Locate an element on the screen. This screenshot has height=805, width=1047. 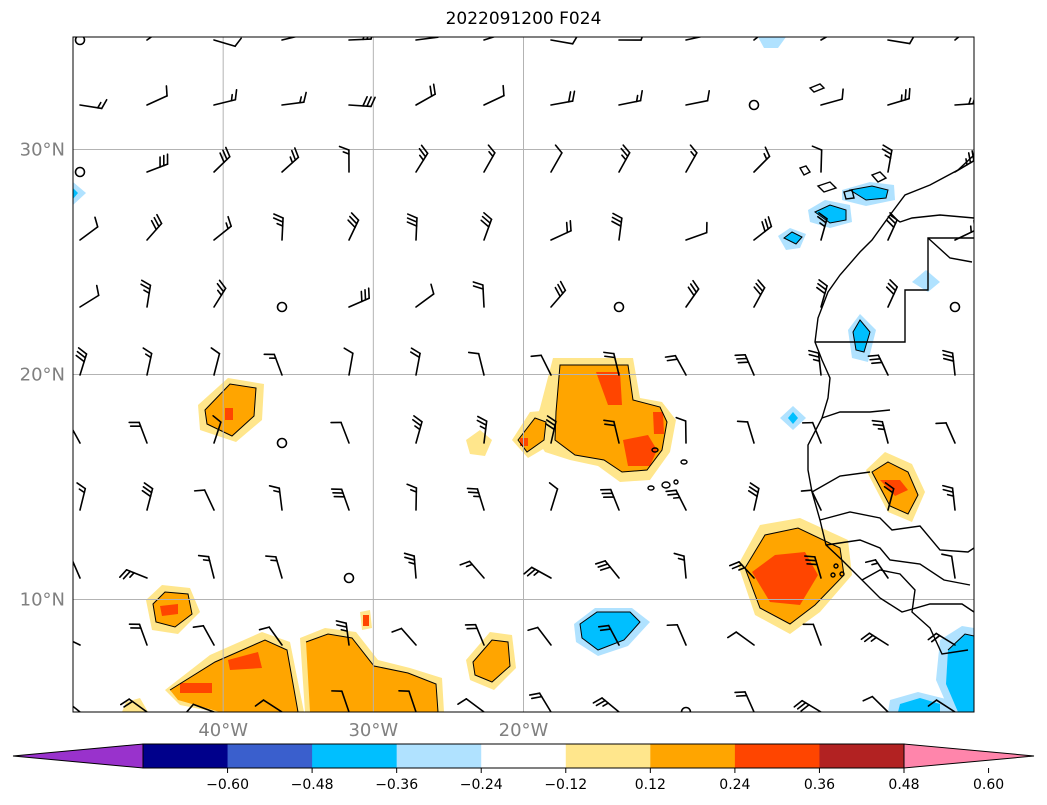
colorbar-extend-min is located at coordinates (78, 756).